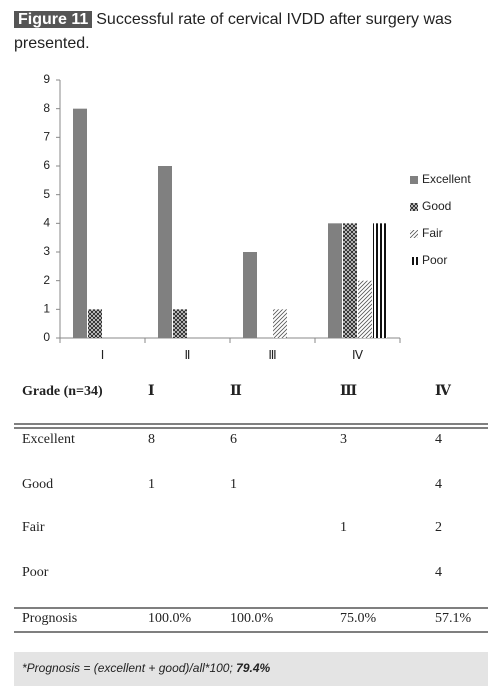 The width and height of the screenshot is (500, 698). Describe the element at coordinates (33, 527) in the screenshot. I see `table-cell: Fair` at that location.